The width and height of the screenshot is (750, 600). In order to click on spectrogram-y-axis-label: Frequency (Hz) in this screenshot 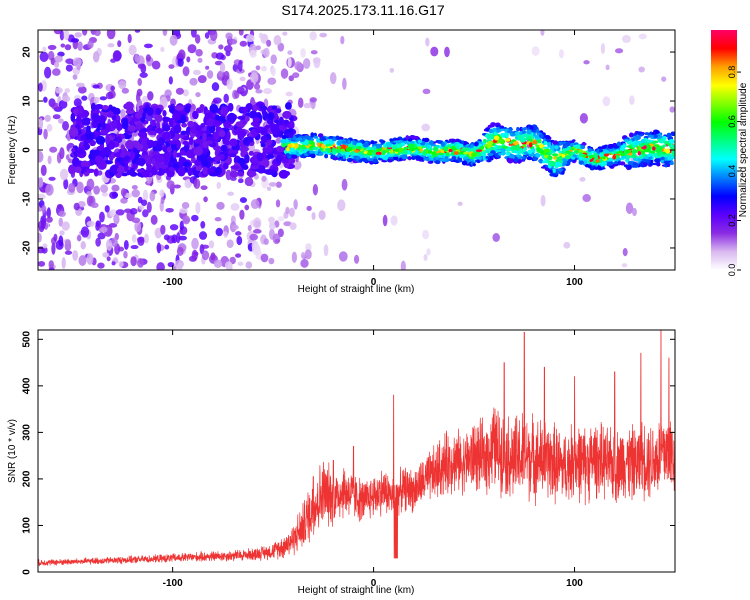, I will do `click(12, 150)`.